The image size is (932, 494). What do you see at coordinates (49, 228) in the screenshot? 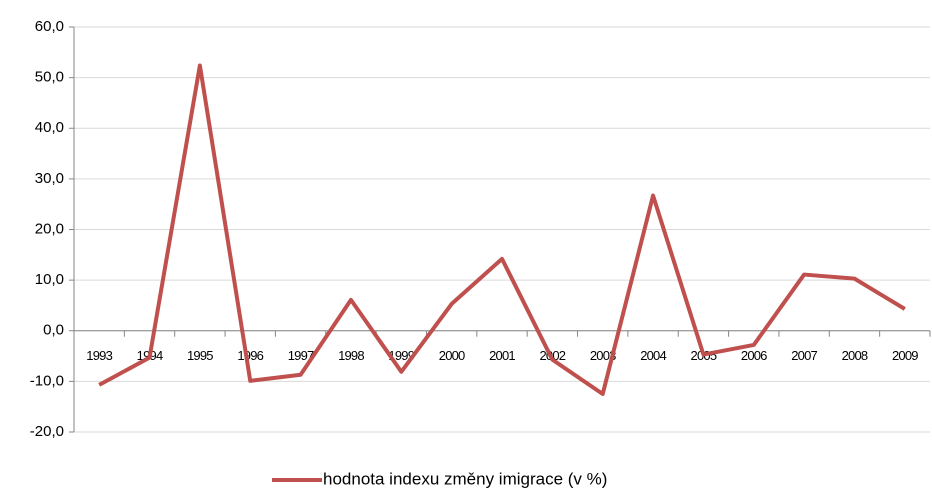
I see `y-tick-label: 20,0` at bounding box center [49, 228].